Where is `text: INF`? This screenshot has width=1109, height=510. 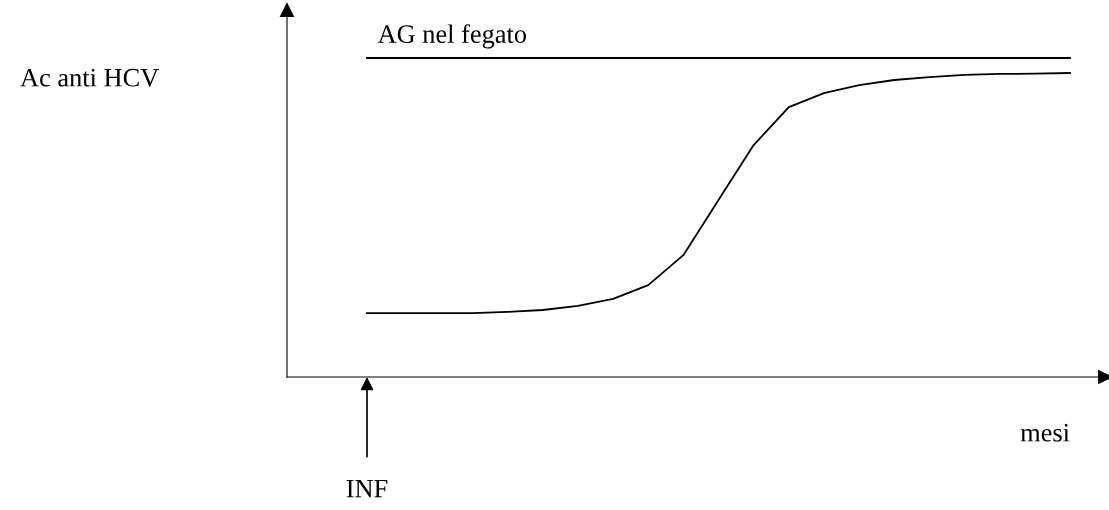
text: INF is located at coordinates (367, 488).